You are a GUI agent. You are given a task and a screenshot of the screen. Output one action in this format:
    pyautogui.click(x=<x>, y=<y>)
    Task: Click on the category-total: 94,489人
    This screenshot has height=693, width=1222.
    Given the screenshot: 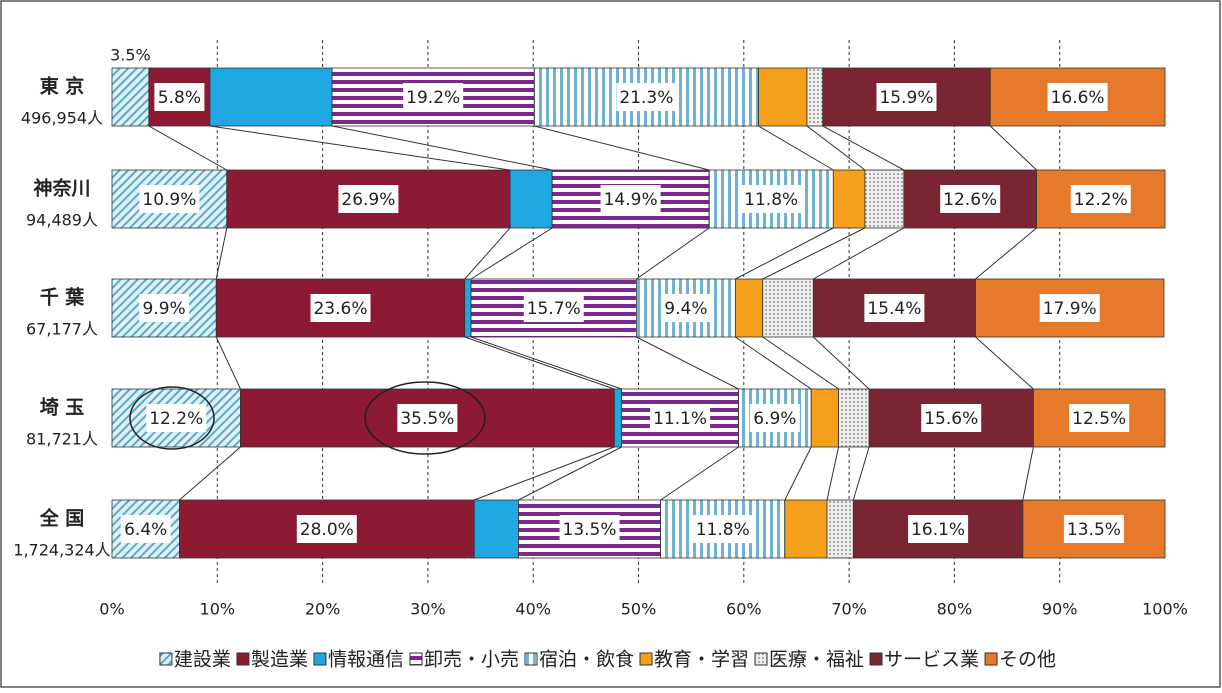 What is the action you would take?
    pyautogui.click(x=62, y=220)
    